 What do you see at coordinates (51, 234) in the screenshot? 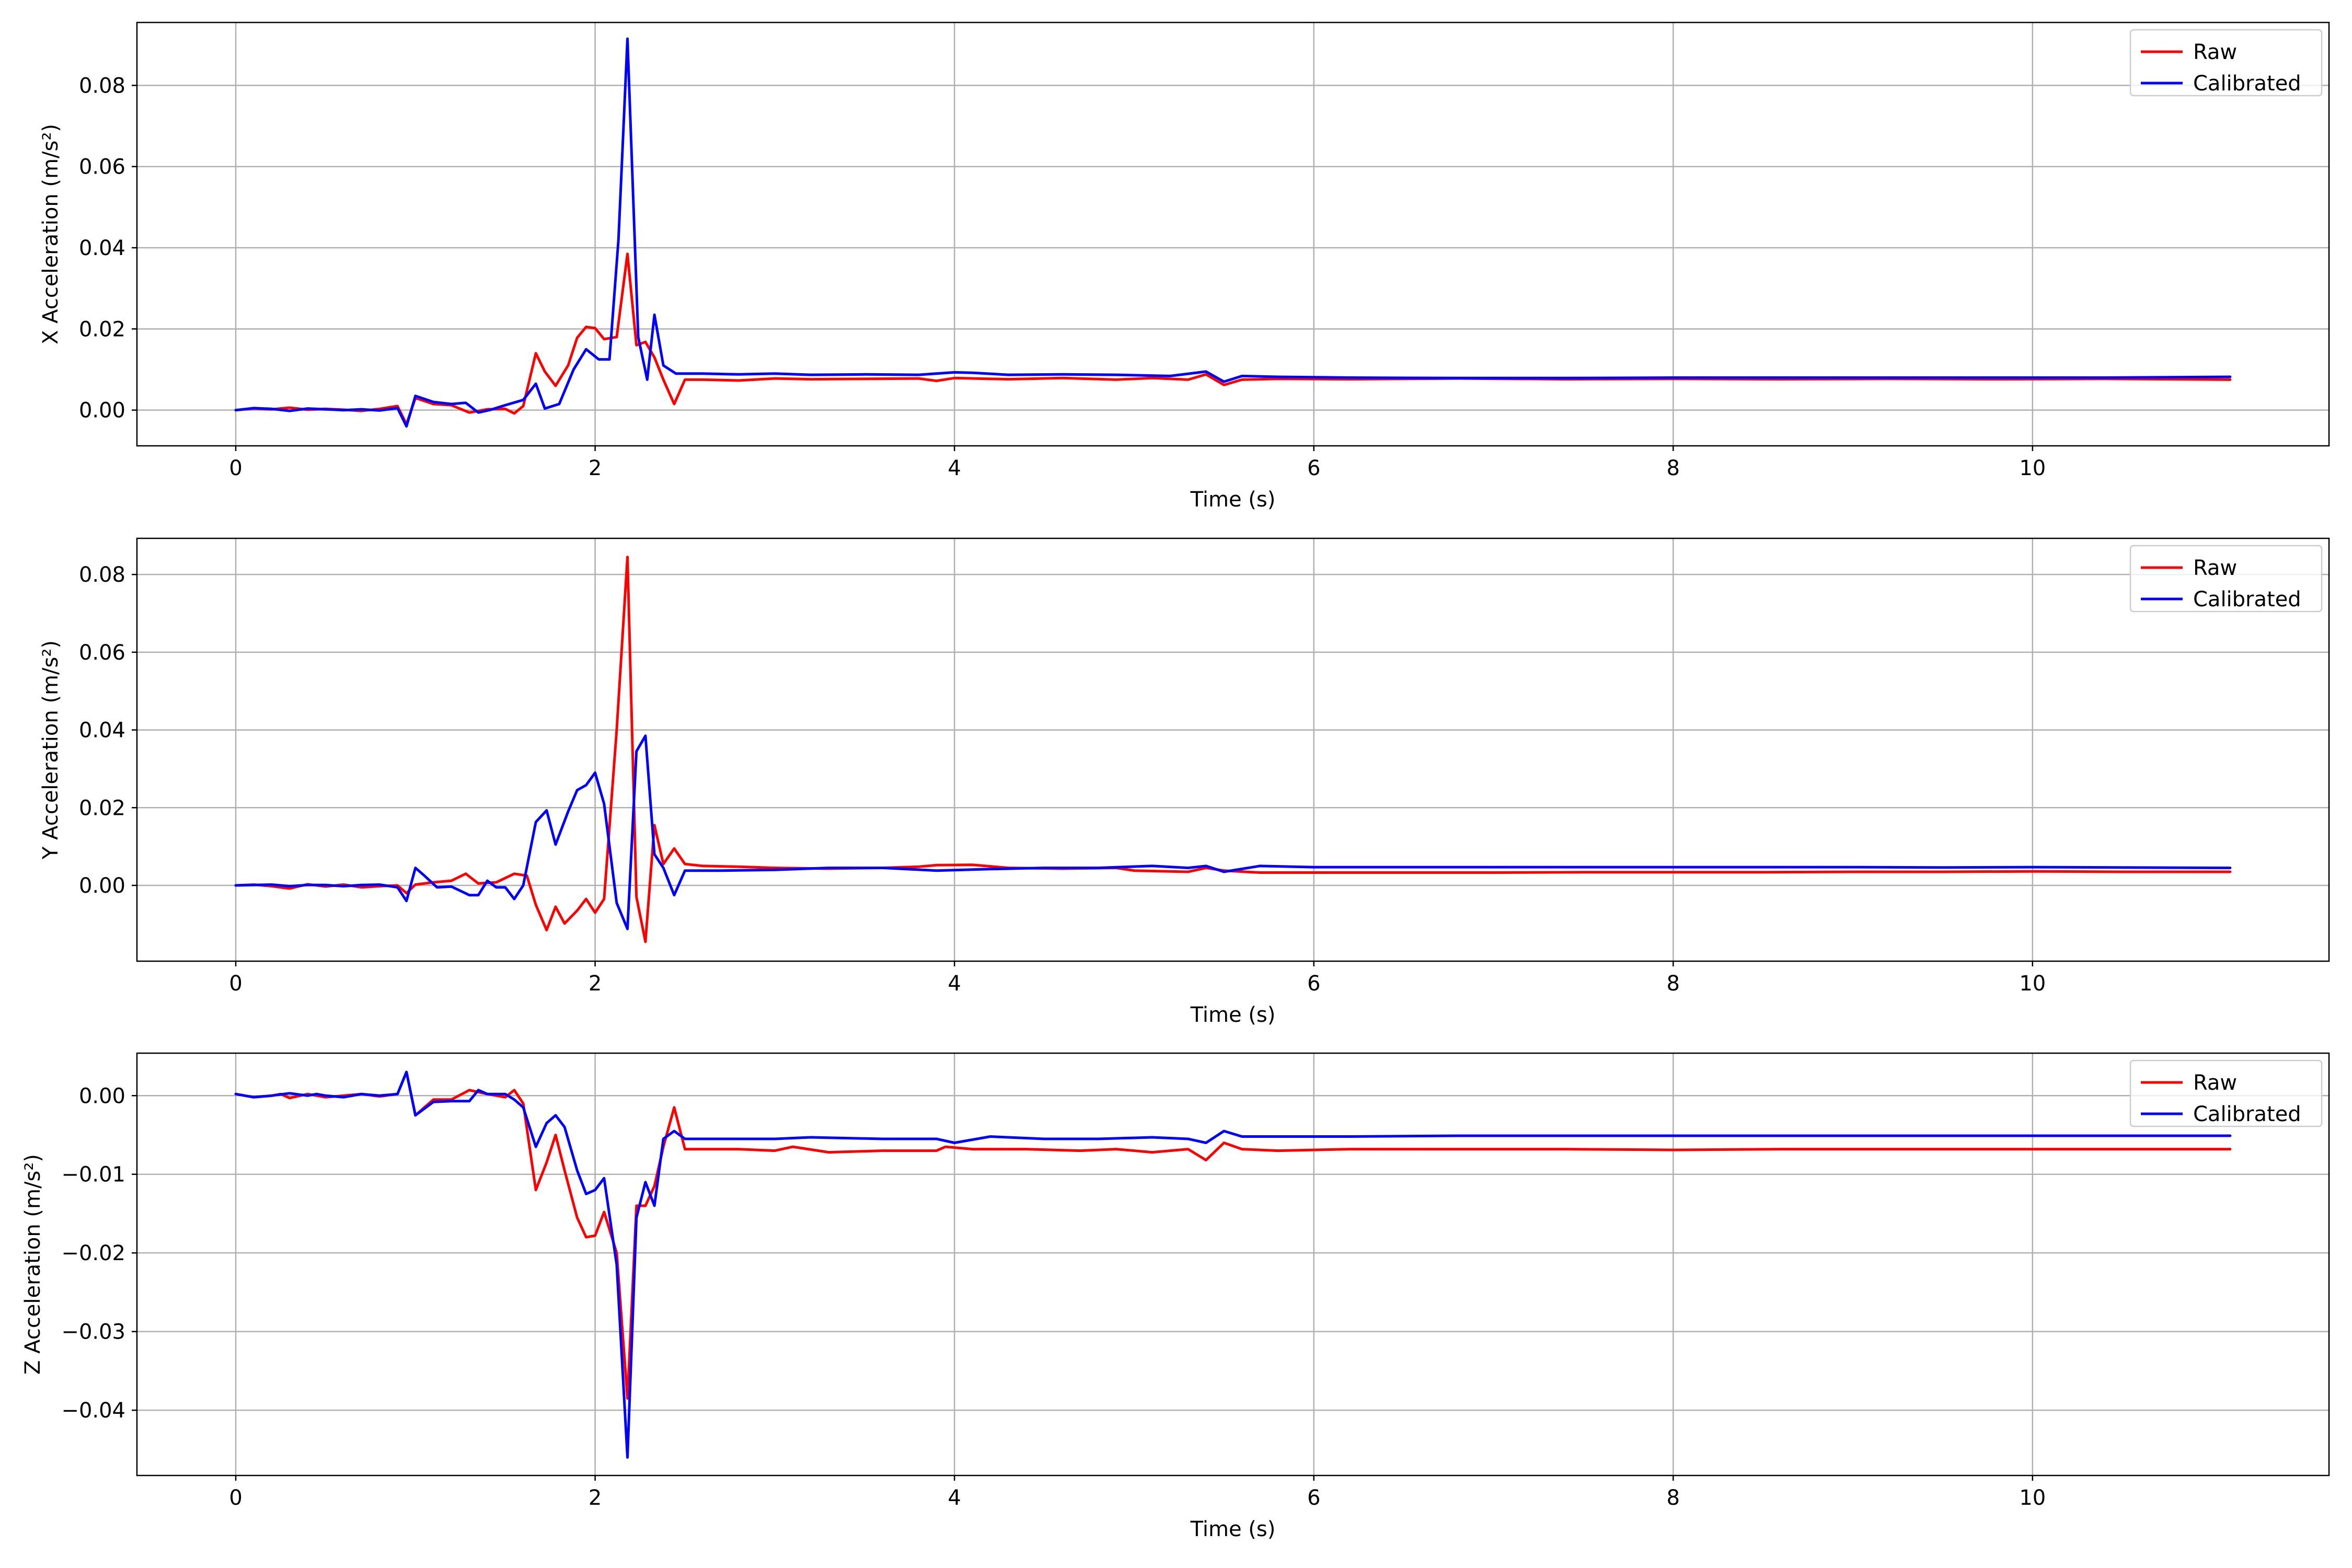
I see `y-axis-label: X Acceleration (m/s²)` at bounding box center [51, 234].